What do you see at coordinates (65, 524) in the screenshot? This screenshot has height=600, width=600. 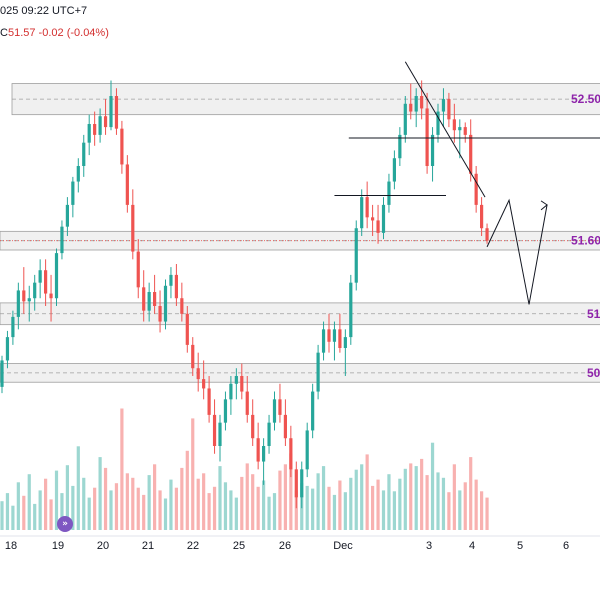 I see `replay-icon: »` at bounding box center [65, 524].